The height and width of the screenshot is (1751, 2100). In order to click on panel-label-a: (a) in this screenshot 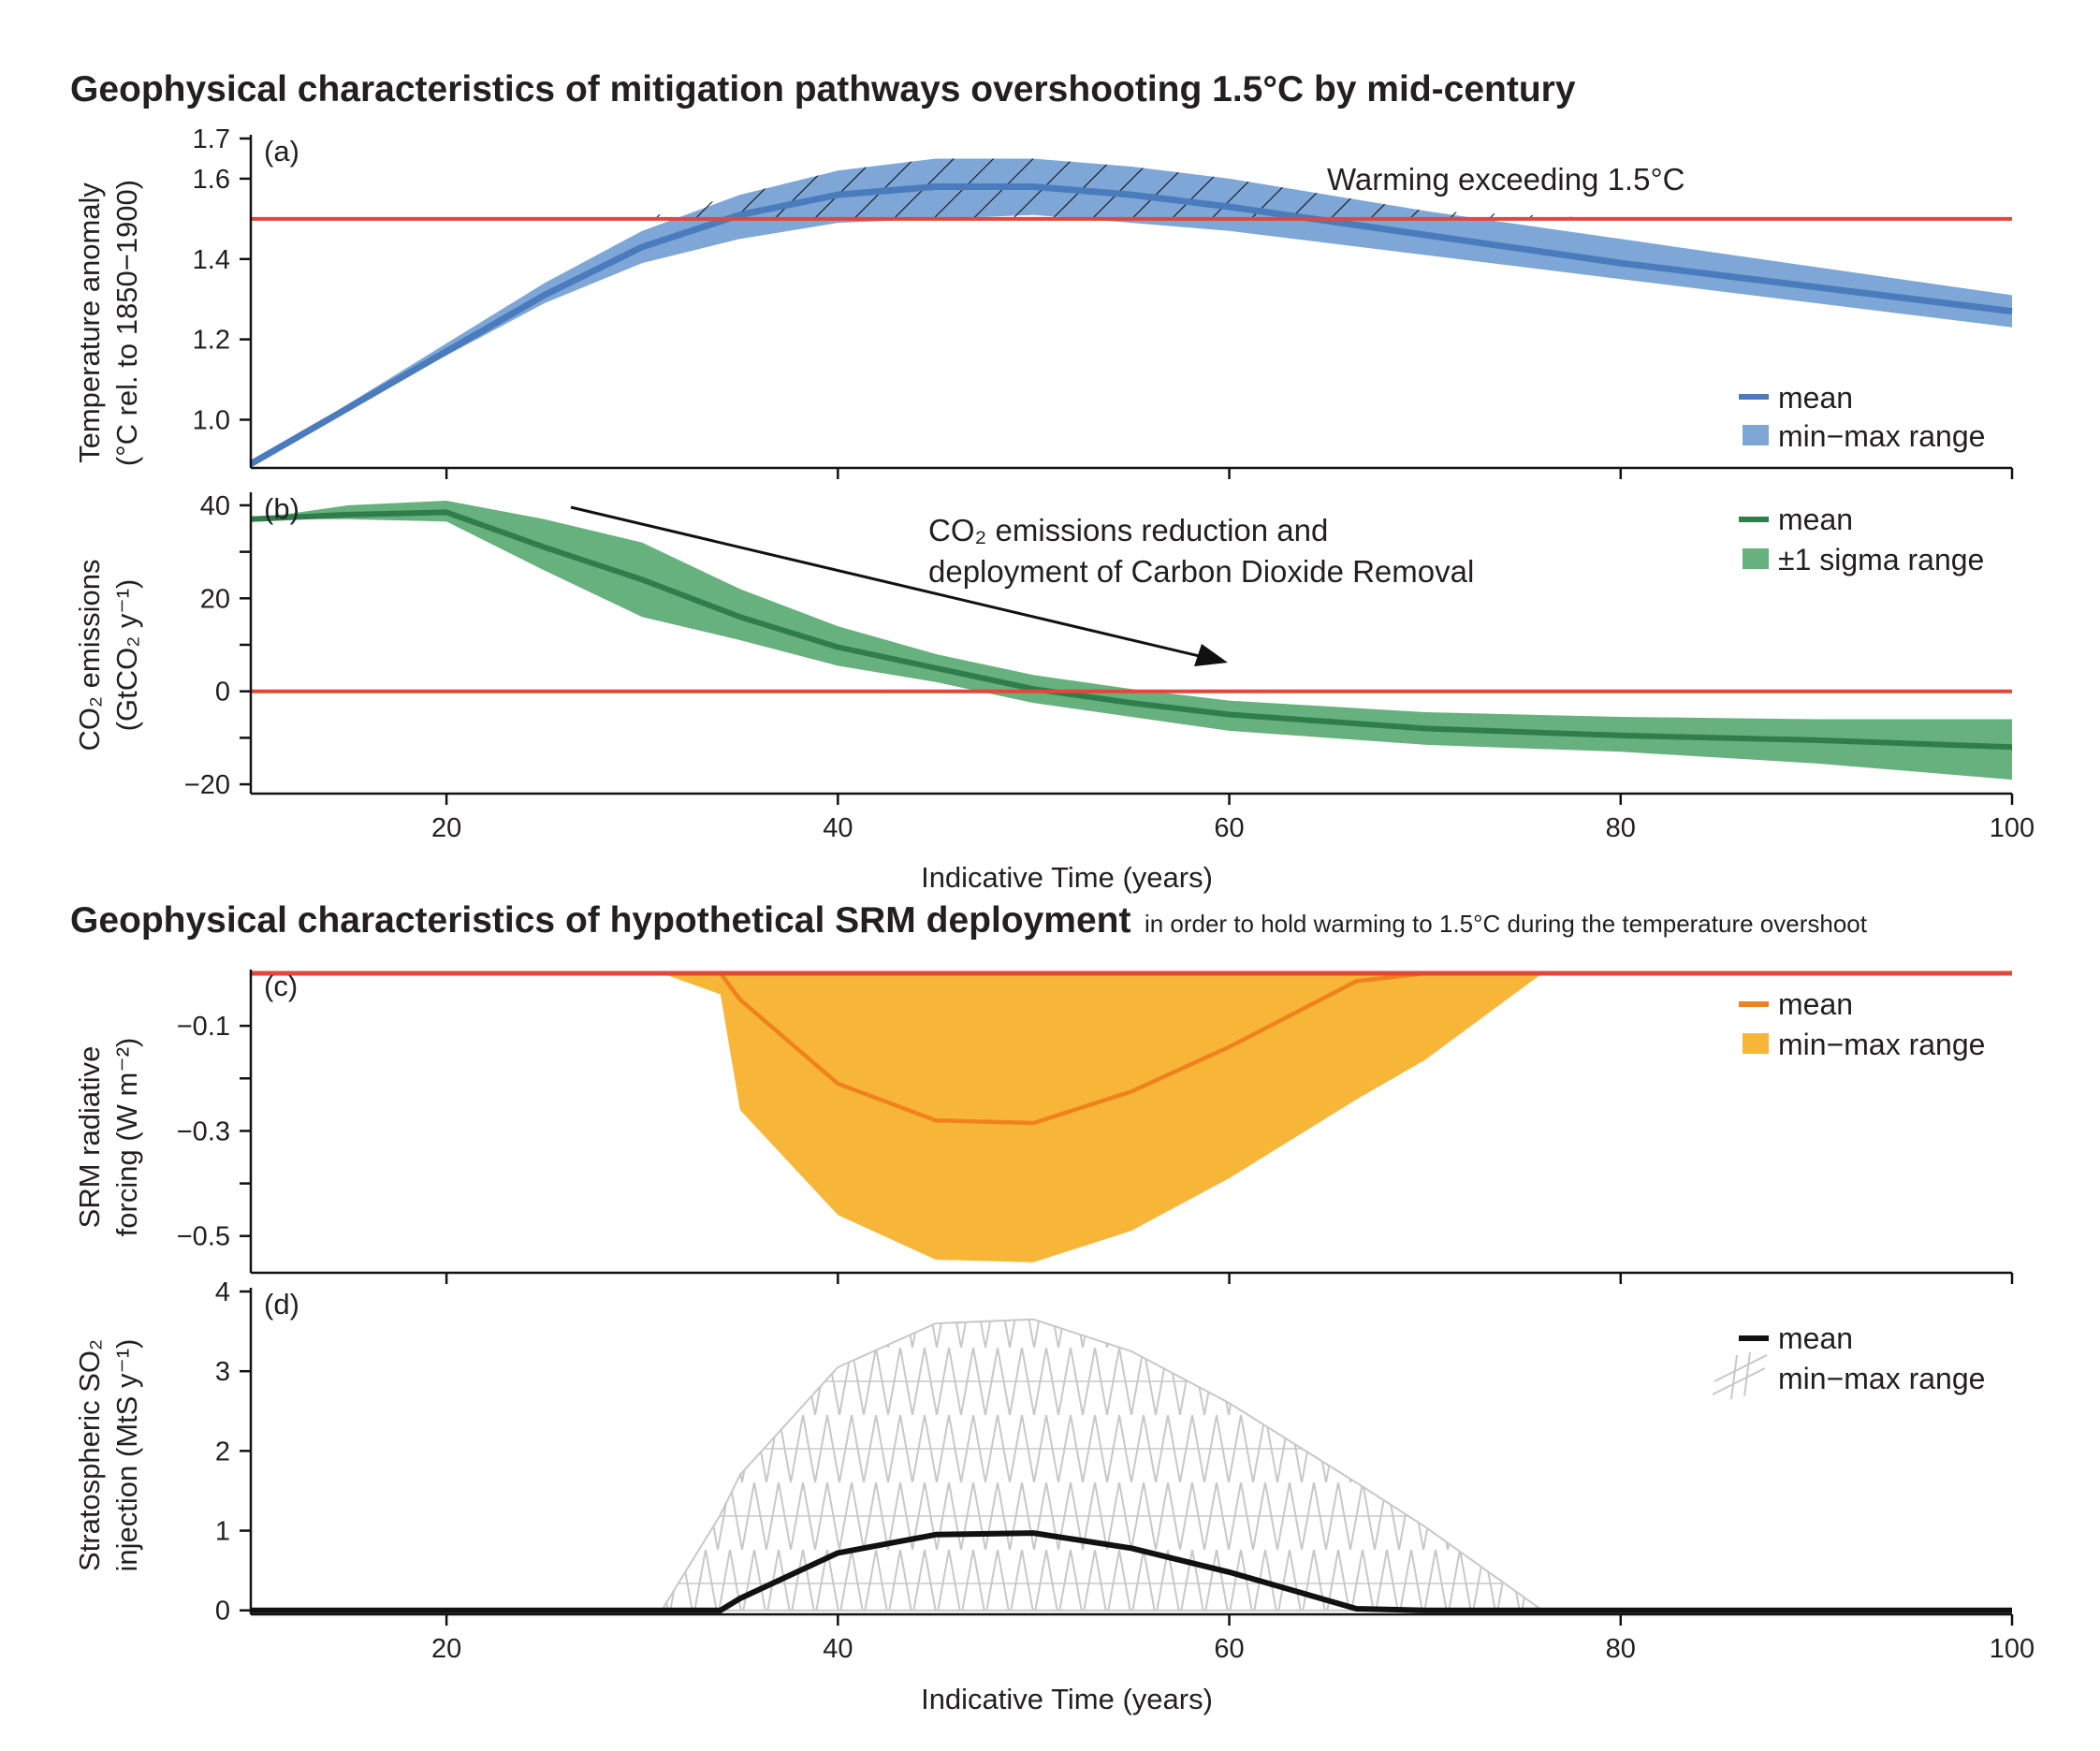, I will do `click(281, 151)`.